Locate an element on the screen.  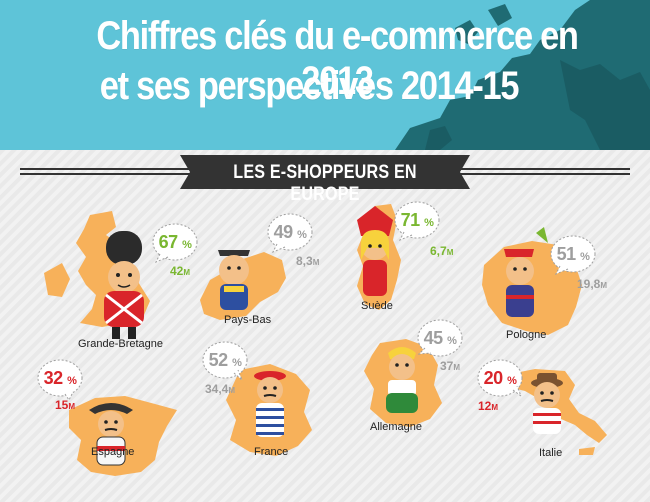
country-label: Espagne is located at coordinates (113, 452).